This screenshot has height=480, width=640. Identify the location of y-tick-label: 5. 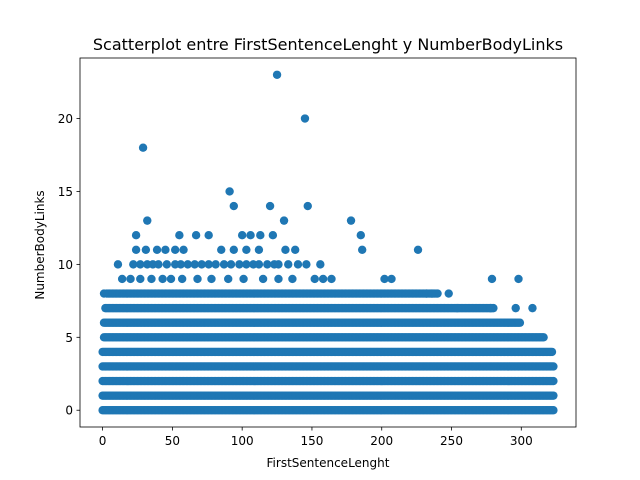
(69, 338).